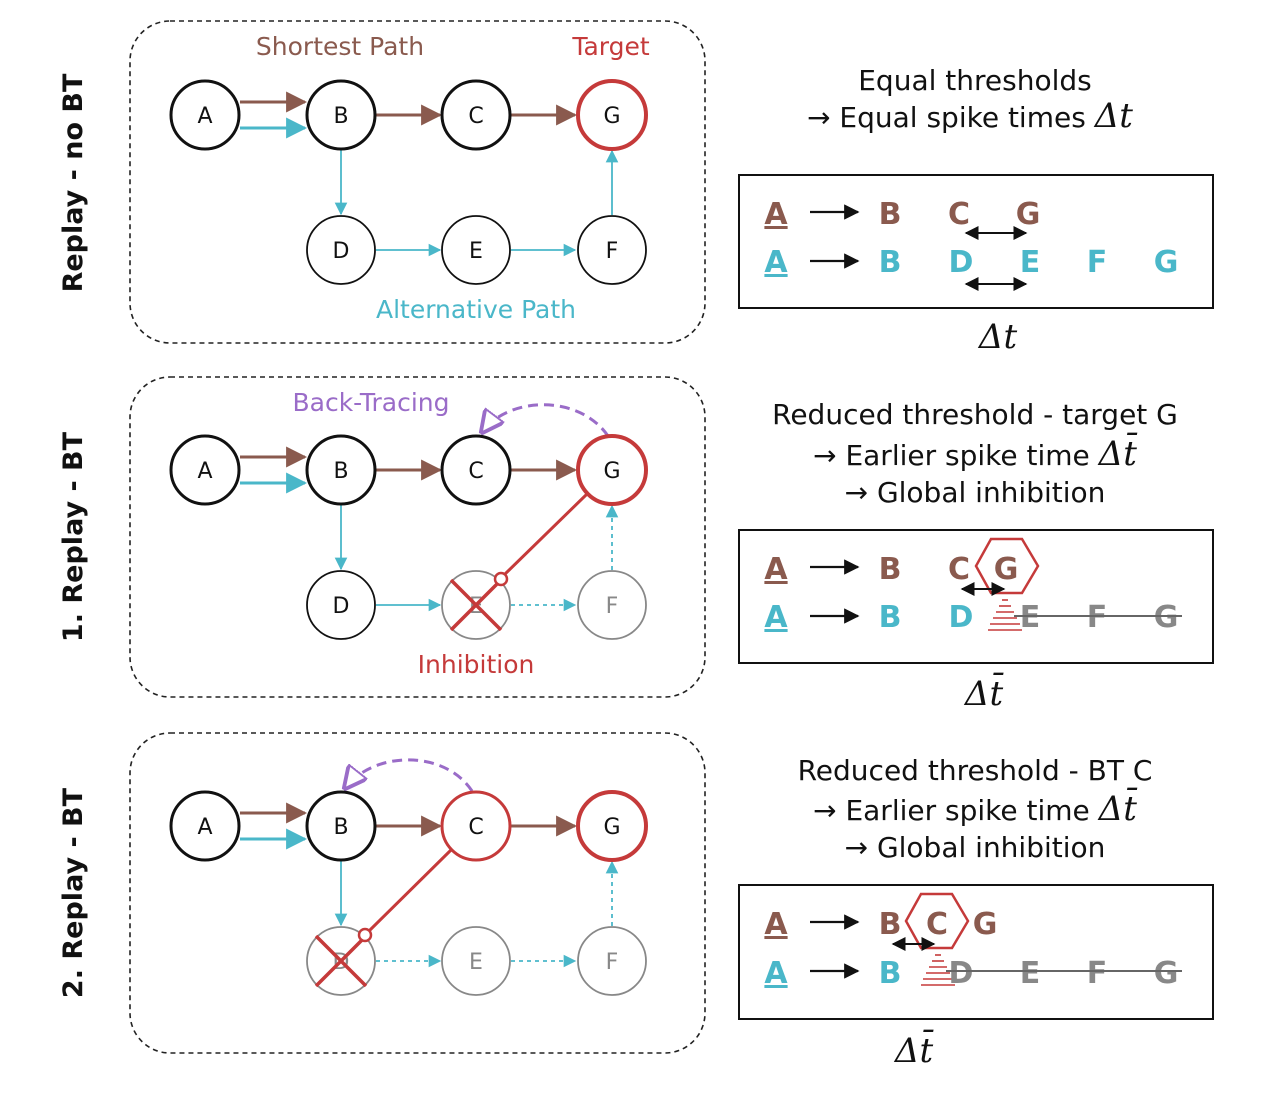  I want to click on panel2-frame, so click(417, 537).